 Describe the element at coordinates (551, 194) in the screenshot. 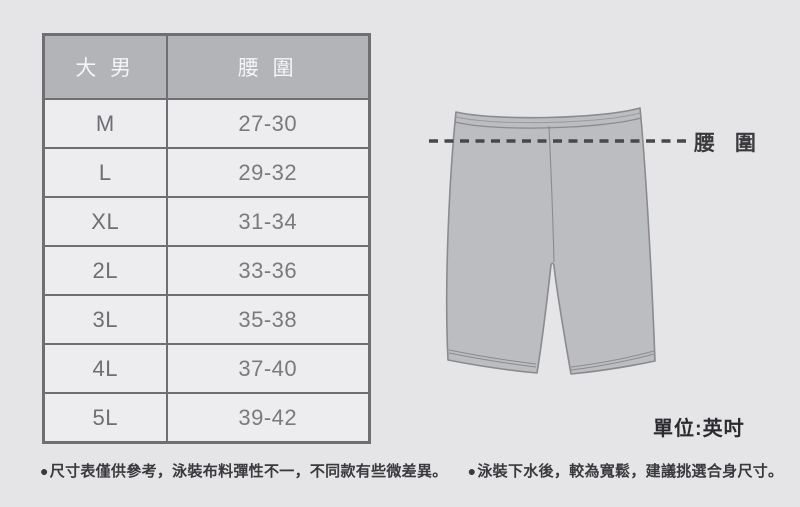

I see `center-seam-line` at that location.